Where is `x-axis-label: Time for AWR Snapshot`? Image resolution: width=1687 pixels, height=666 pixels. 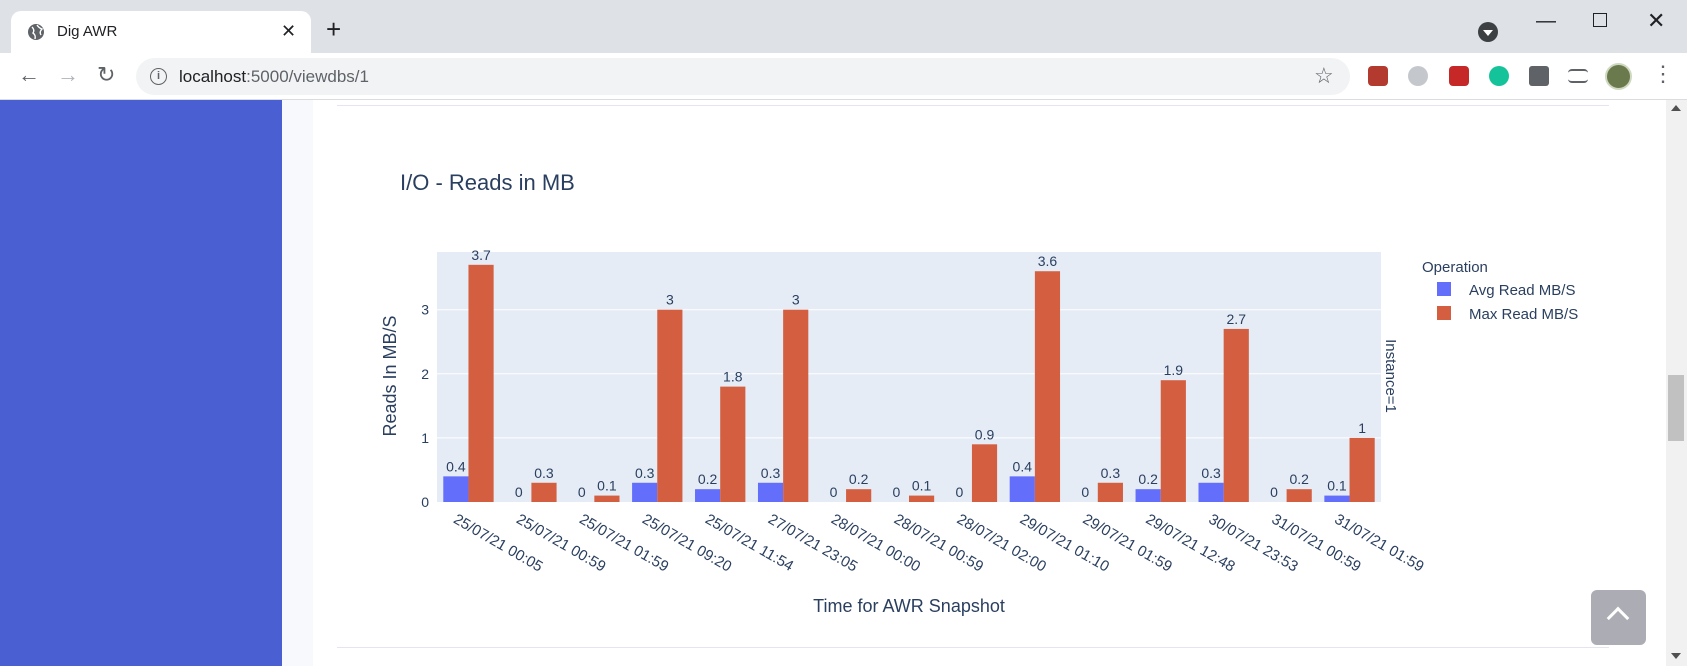 x-axis-label: Time for AWR Snapshot is located at coordinates (909, 606).